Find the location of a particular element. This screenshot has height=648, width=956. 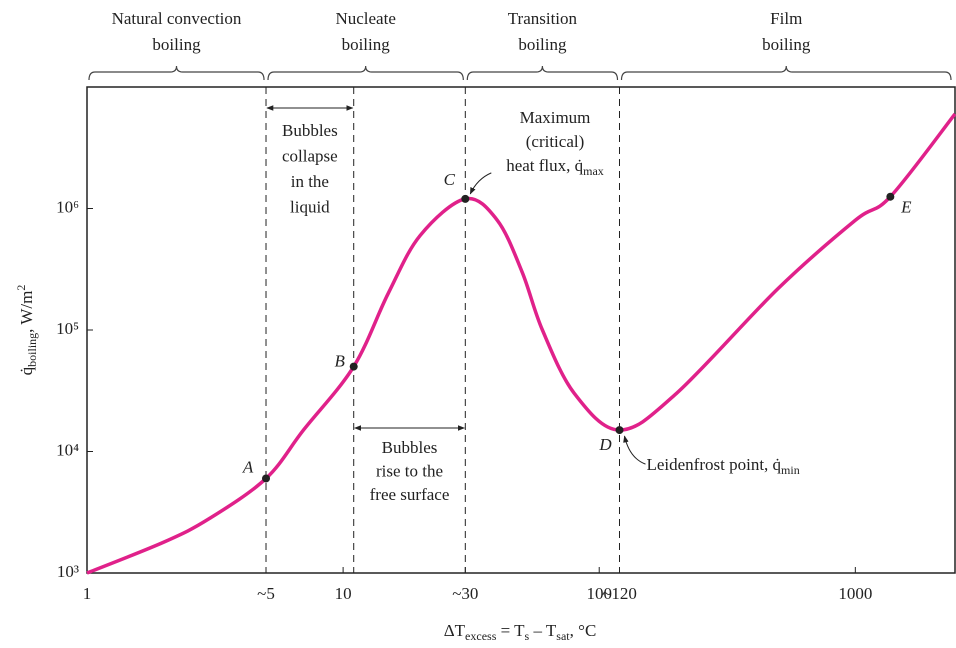

subscript: min is located at coordinates (790, 470).